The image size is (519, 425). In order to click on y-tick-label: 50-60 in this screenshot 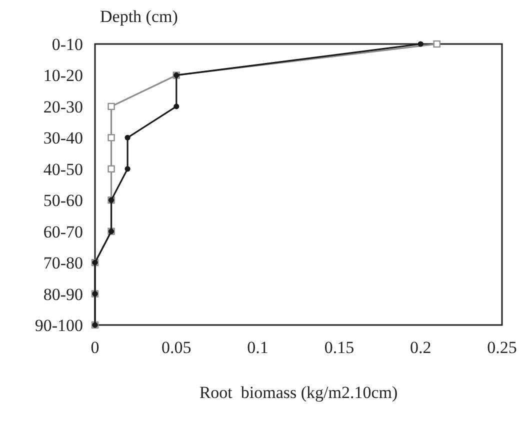, I will do `click(63, 200)`.